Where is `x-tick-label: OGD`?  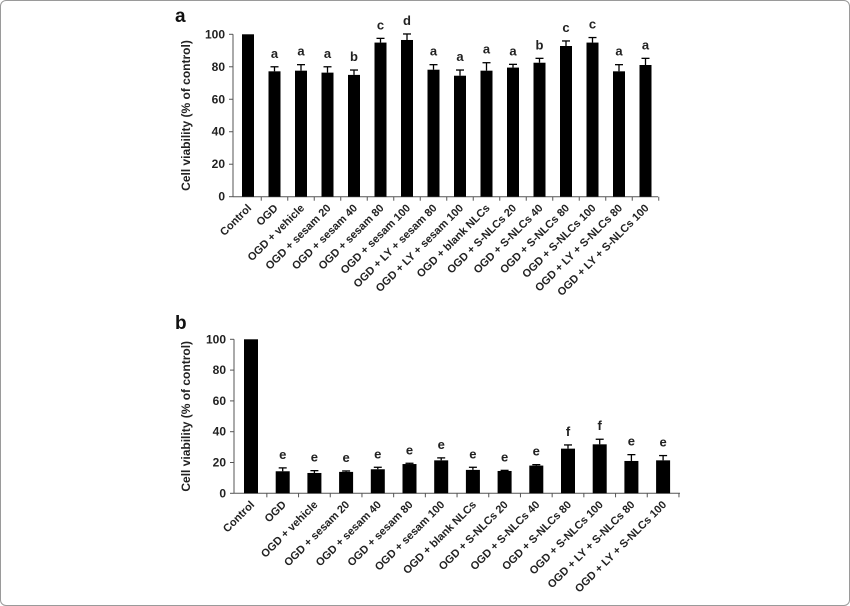 x-tick-label: OGD is located at coordinates (276, 512).